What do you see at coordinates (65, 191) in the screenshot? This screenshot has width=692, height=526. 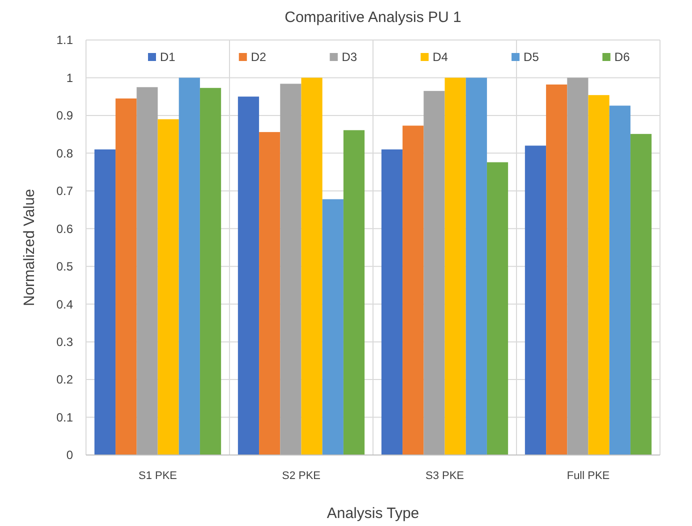 I see `y-tick-label: 0.7` at bounding box center [65, 191].